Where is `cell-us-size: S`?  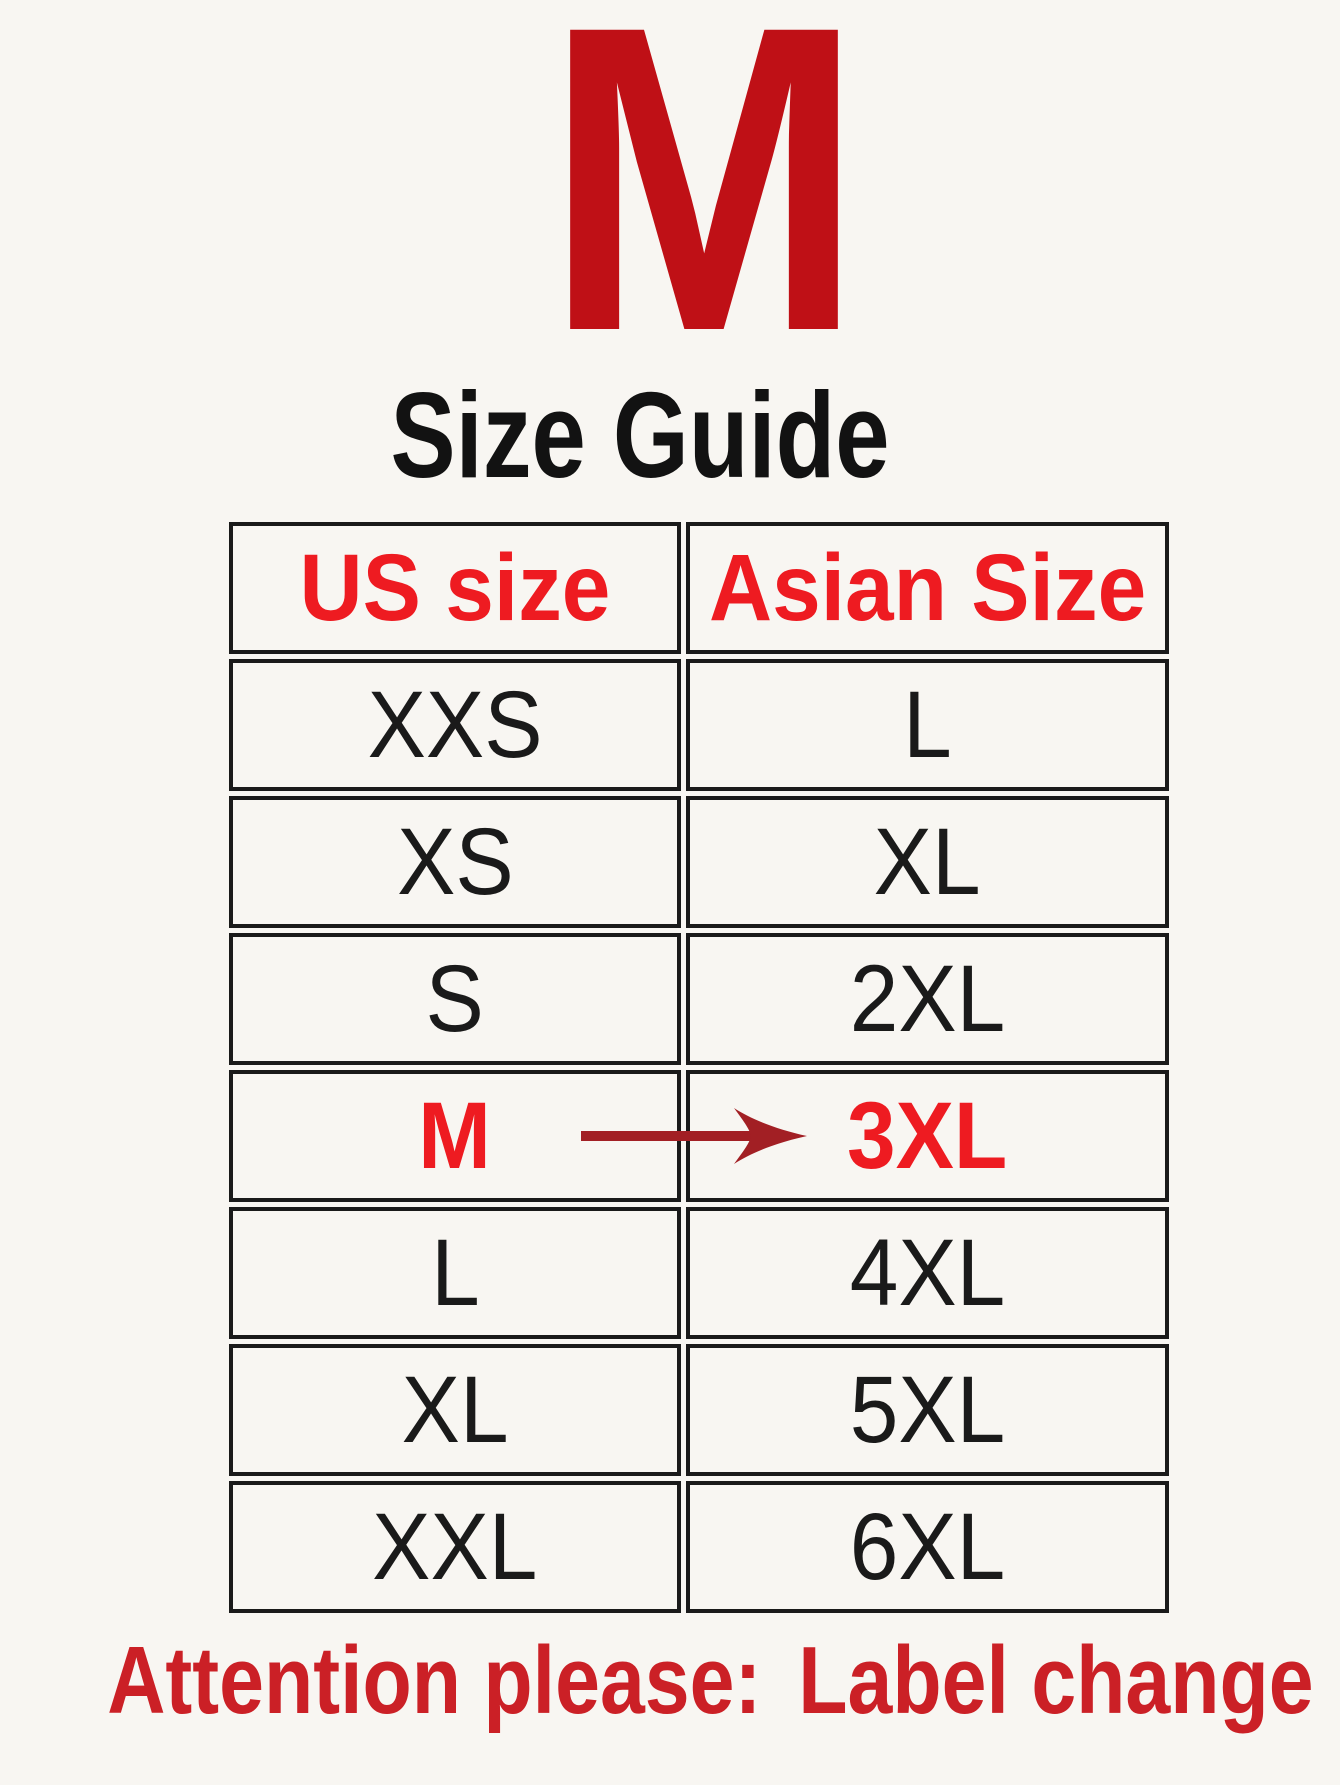
cell-us-size: S is located at coordinates (455, 999).